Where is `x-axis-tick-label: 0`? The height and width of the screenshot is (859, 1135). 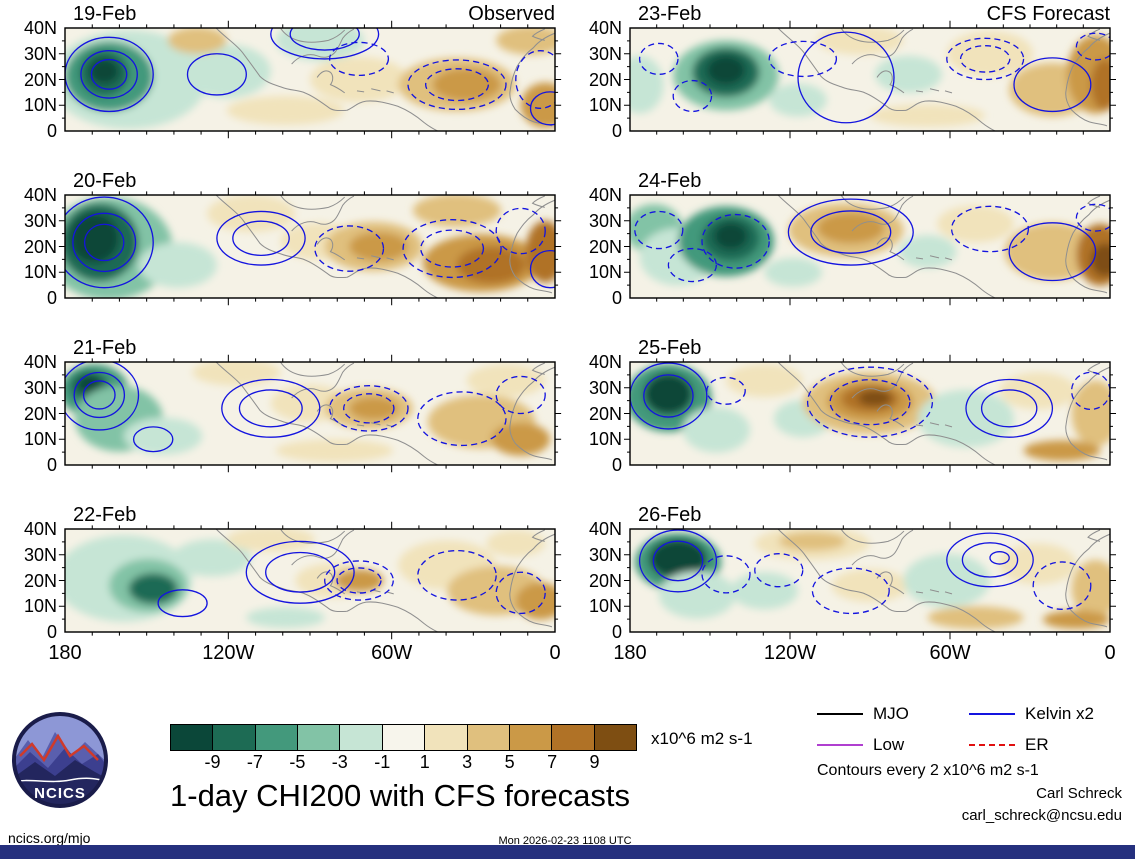 x-axis-tick-label: 0 is located at coordinates (555, 653).